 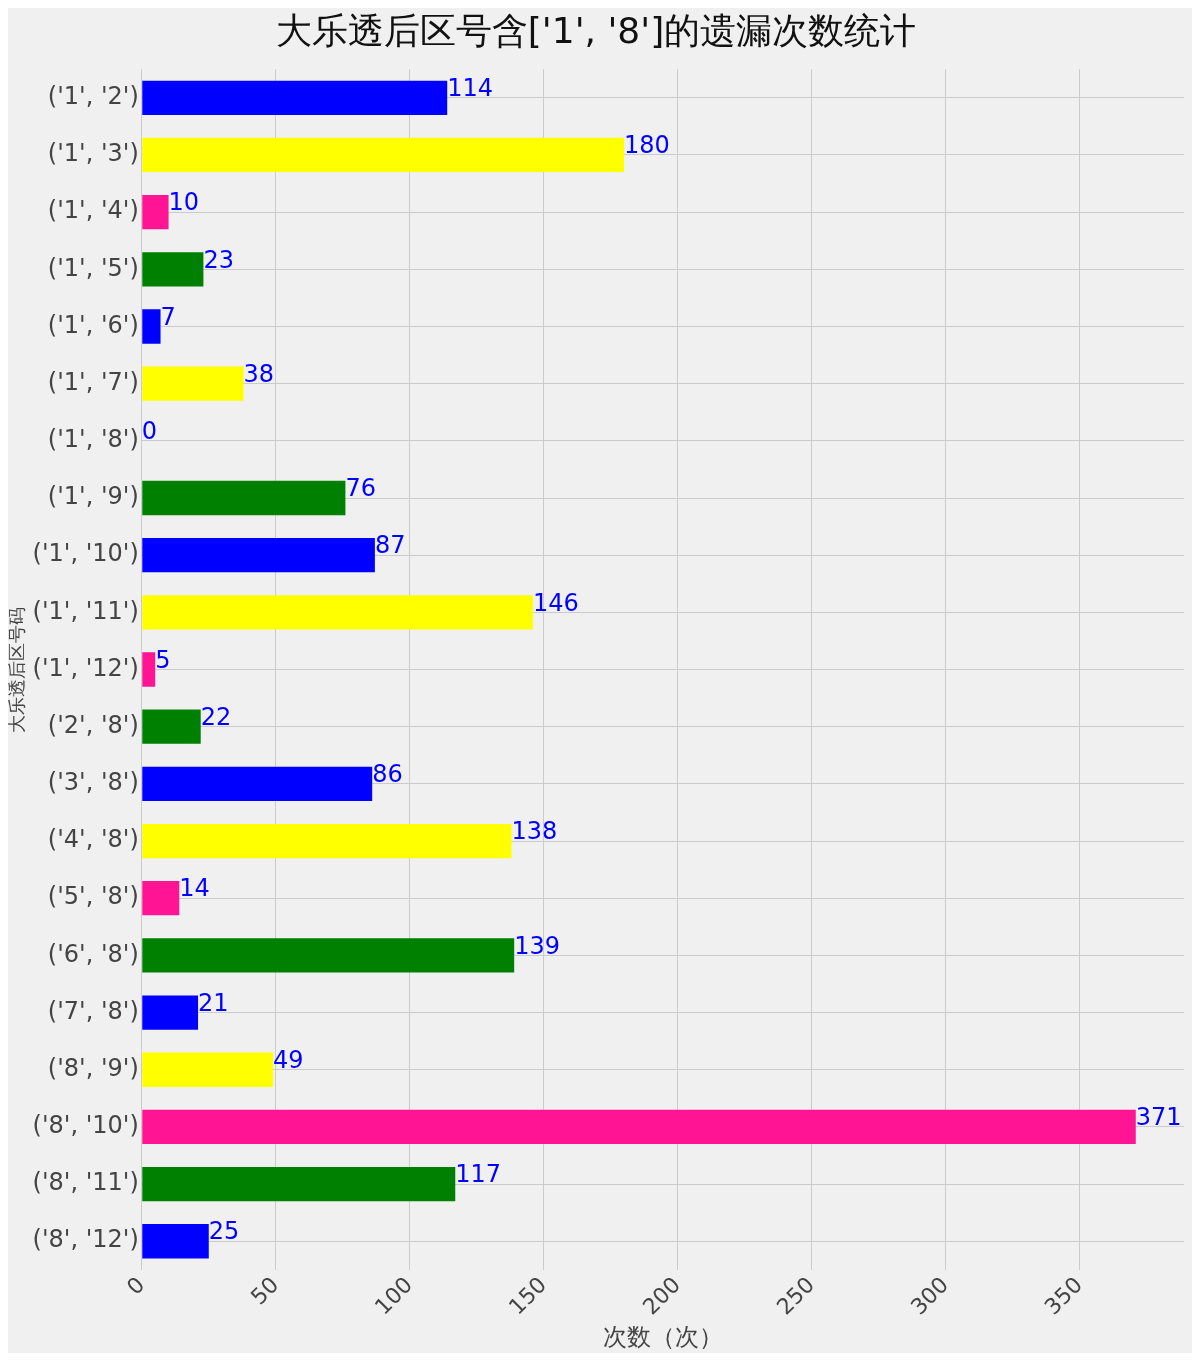 What do you see at coordinates (360, 488) in the screenshot?
I see `data-label: 76` at bounding box center [360, 488].